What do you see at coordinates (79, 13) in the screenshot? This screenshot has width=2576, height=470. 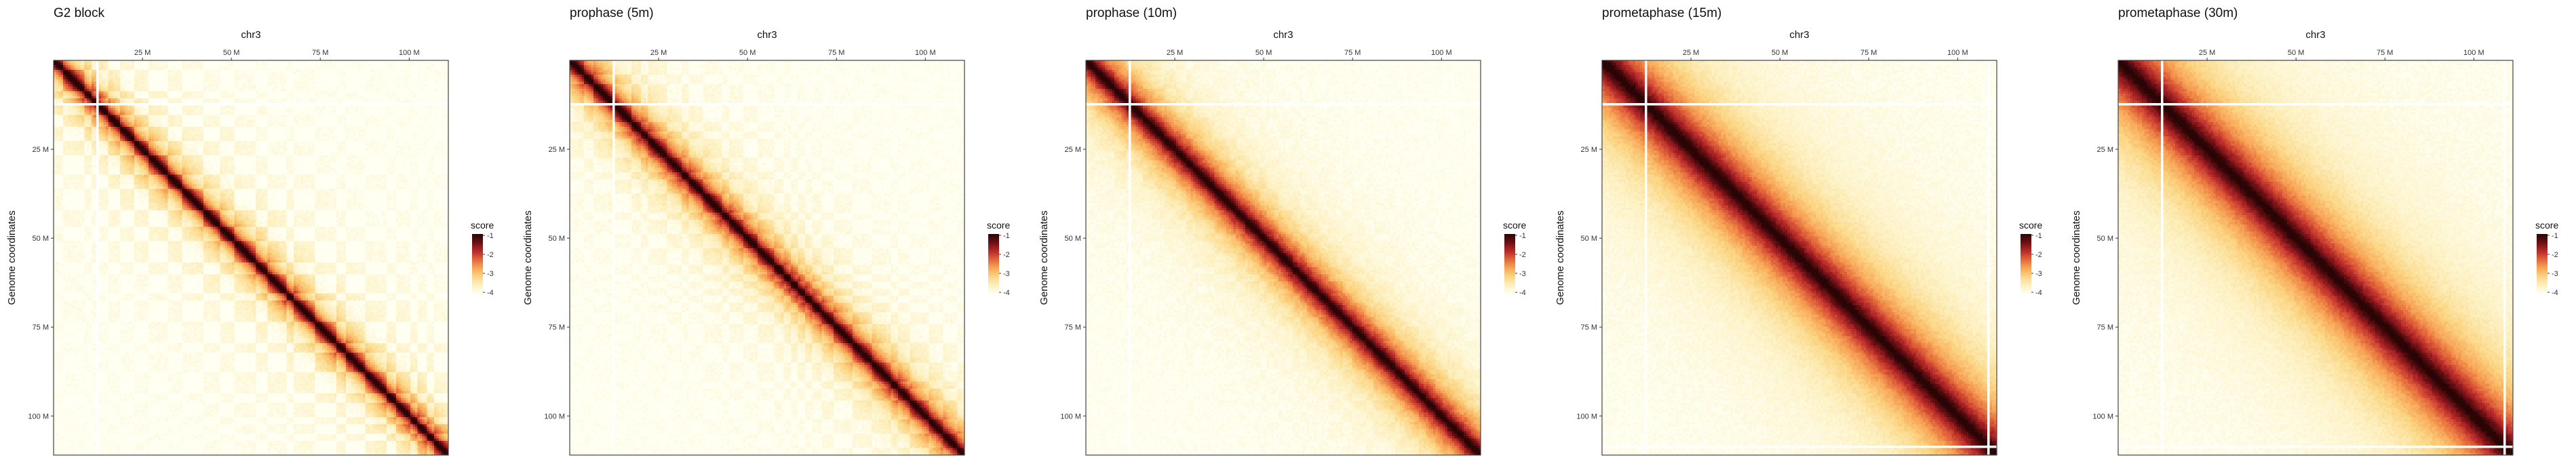 I see `chart-title: G2 block` at bounding box center [79, 13].